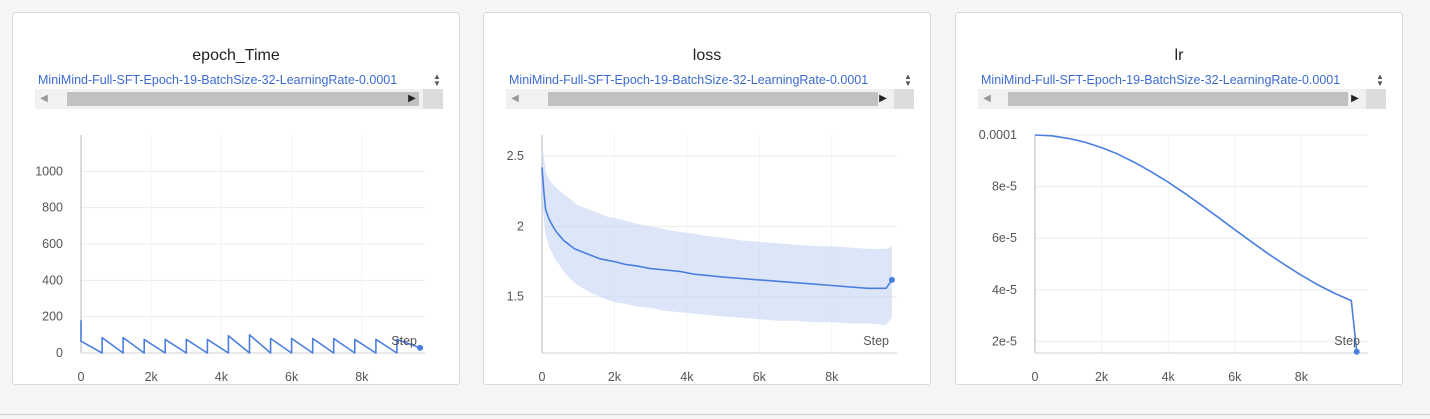 Image resolution: width=1430 pixels, height=419 pixels. What do you see at coordinates (52, 208) in the screenshot?
I see `y-tick-label: 800` at bounding box center [52, 208].